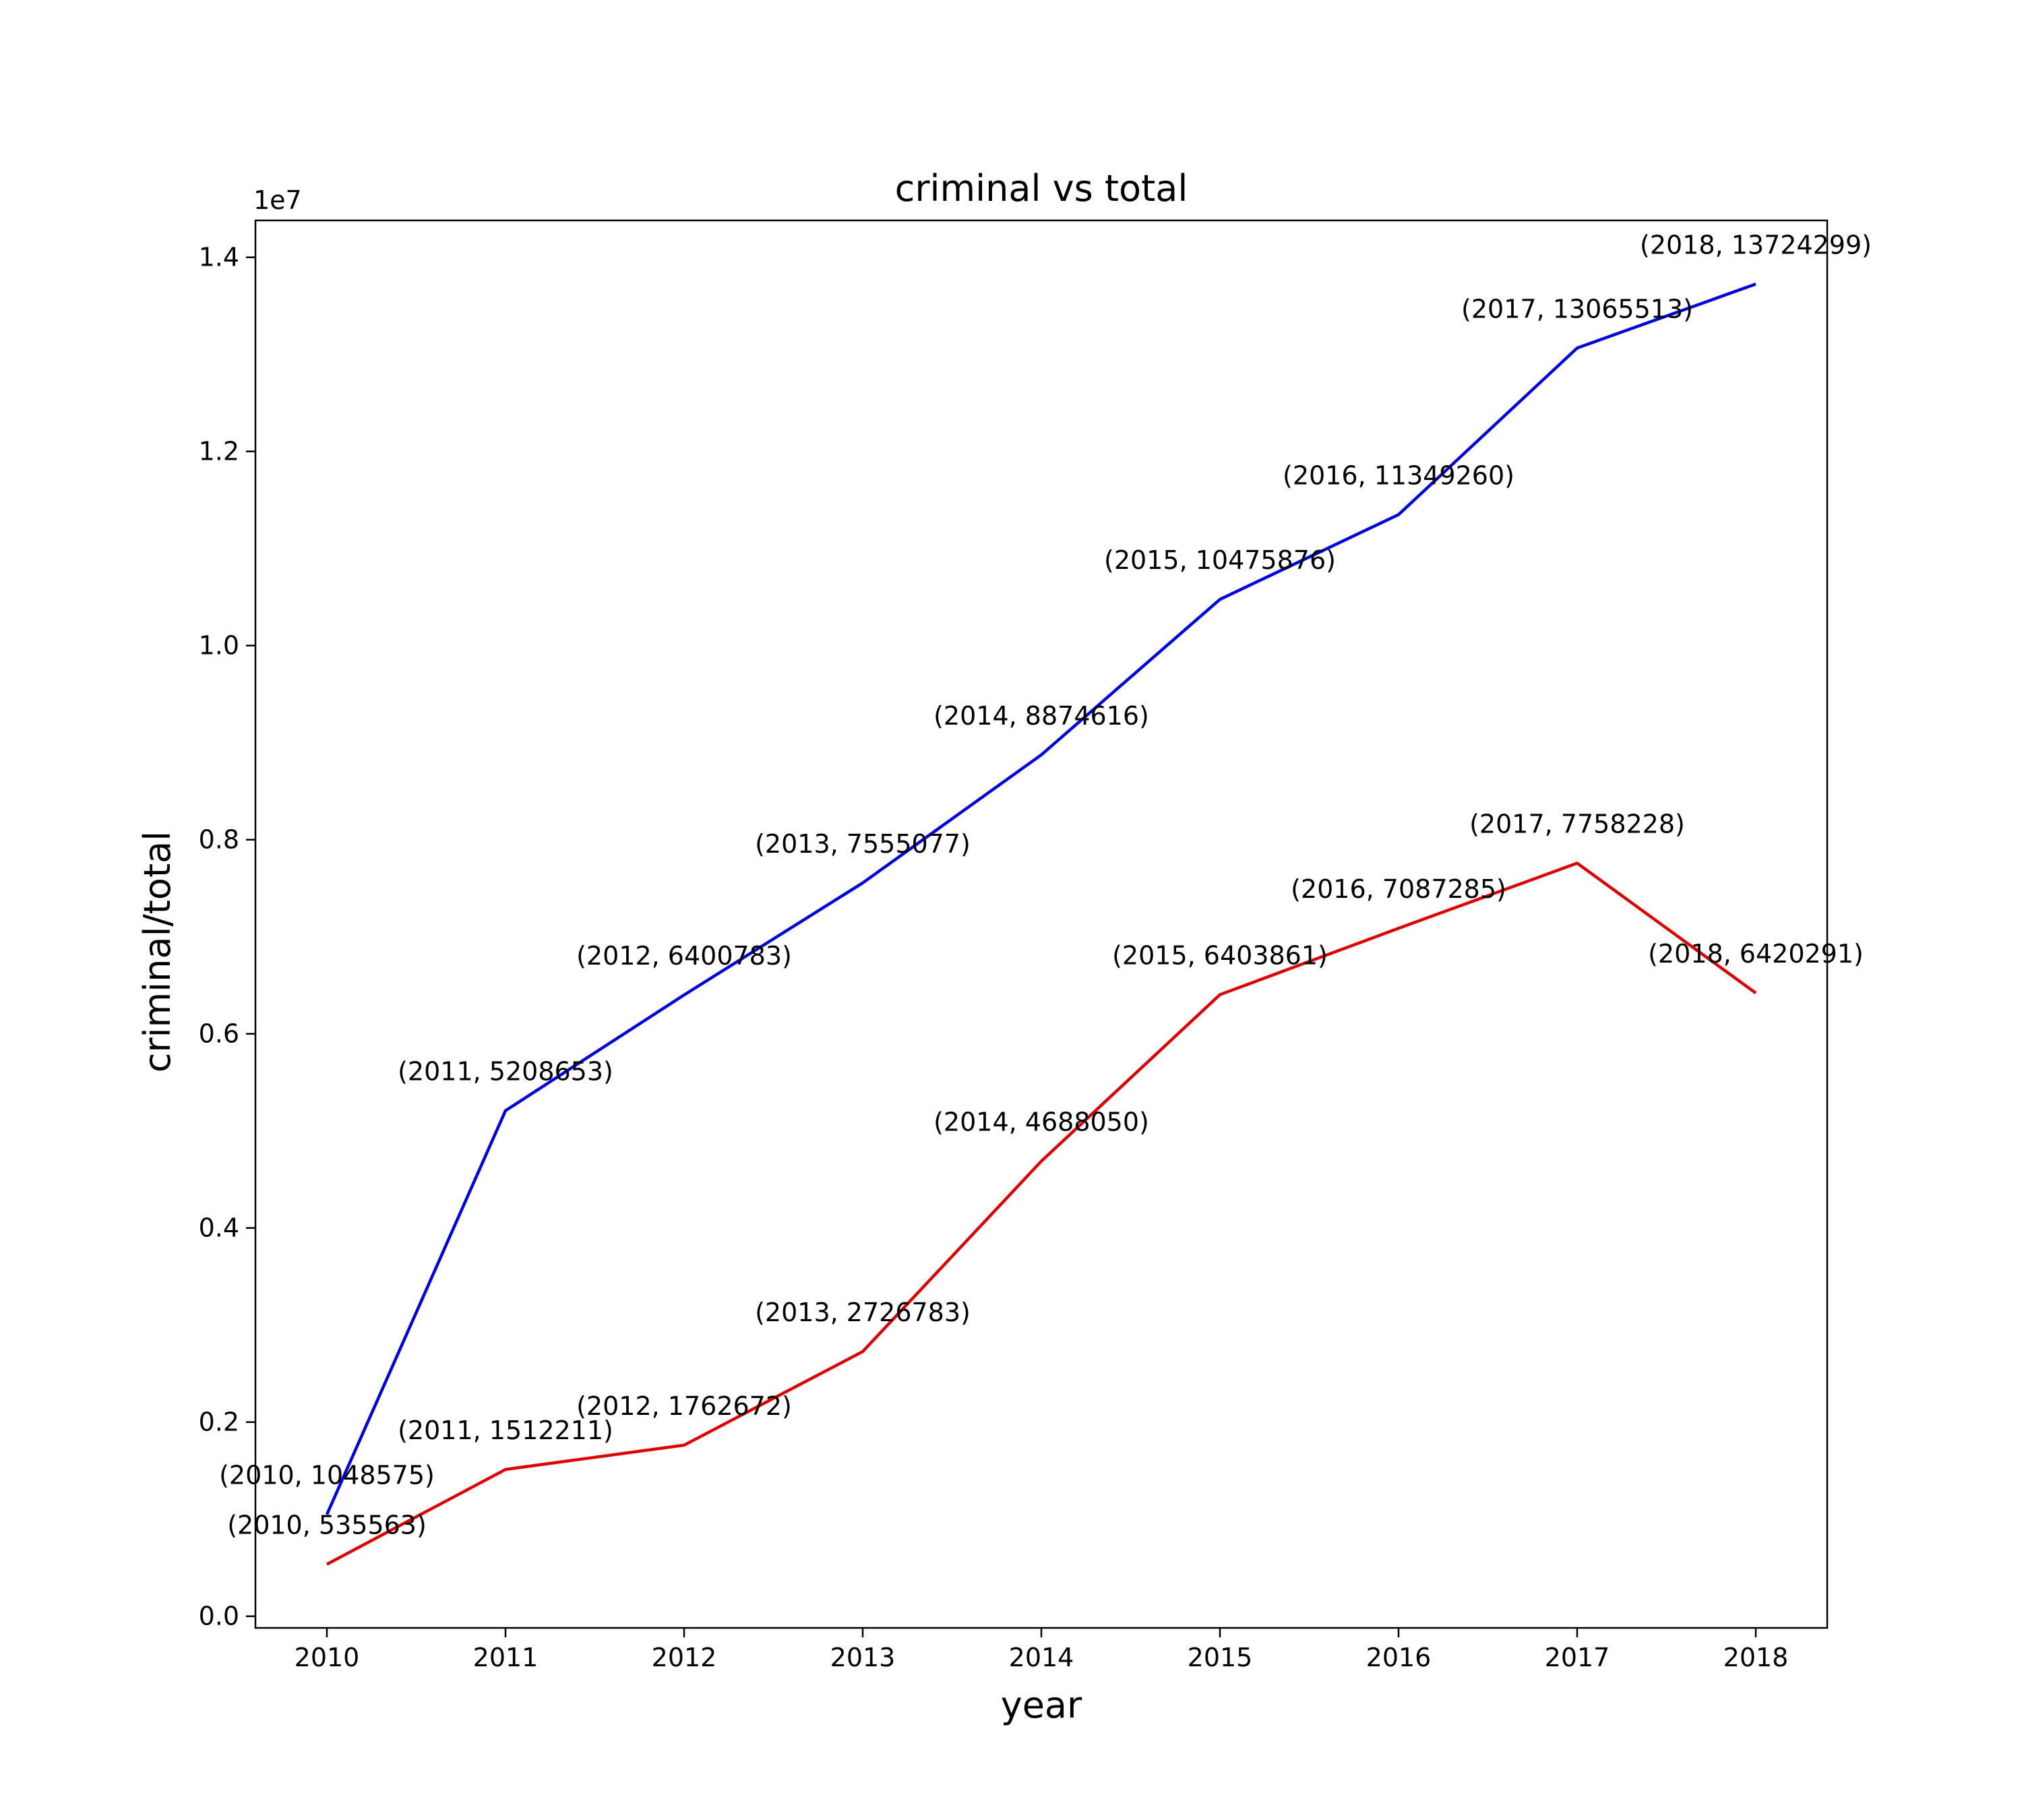  Describe the element at coordinates (219, 257) in the screenshot. I see `y-tick-label: 1.4` at that location.